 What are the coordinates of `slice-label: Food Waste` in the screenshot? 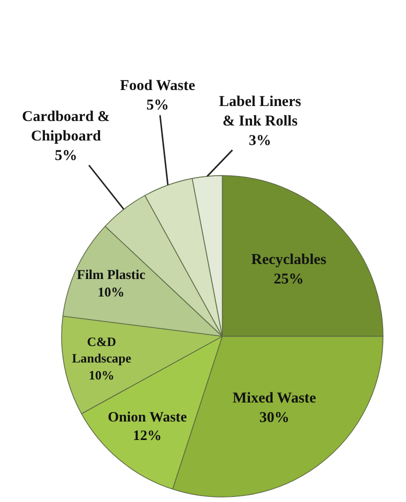 It's located at (158, 86).